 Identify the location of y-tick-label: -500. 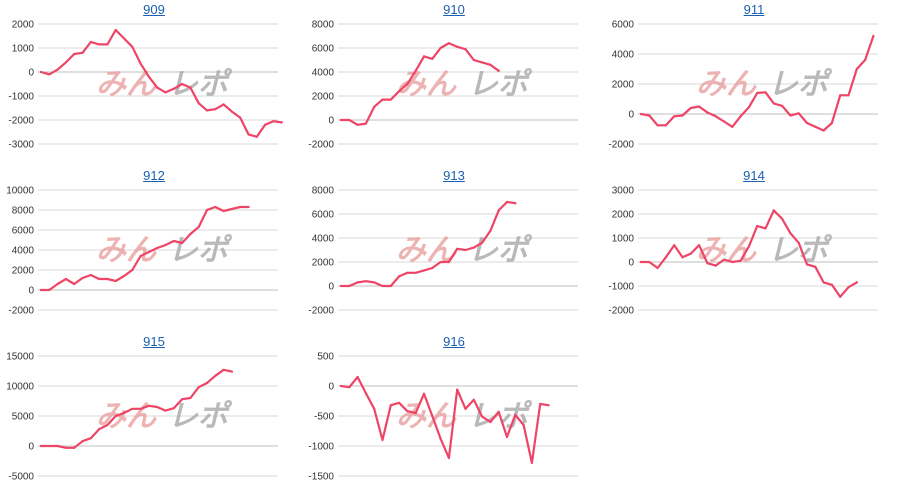
(324, 417).